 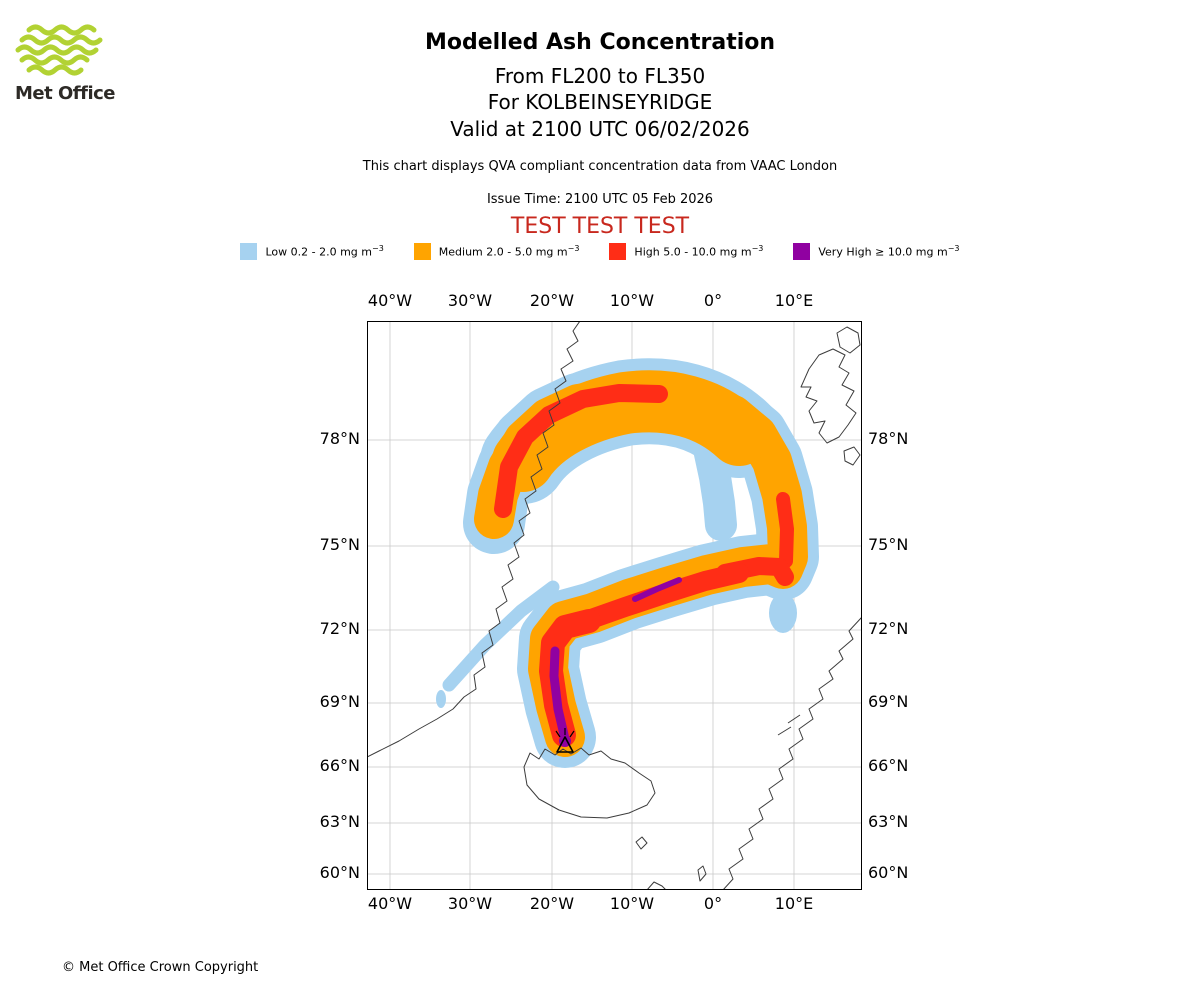 I want to click on low-inner-tongue, so click(x=715, y=487).